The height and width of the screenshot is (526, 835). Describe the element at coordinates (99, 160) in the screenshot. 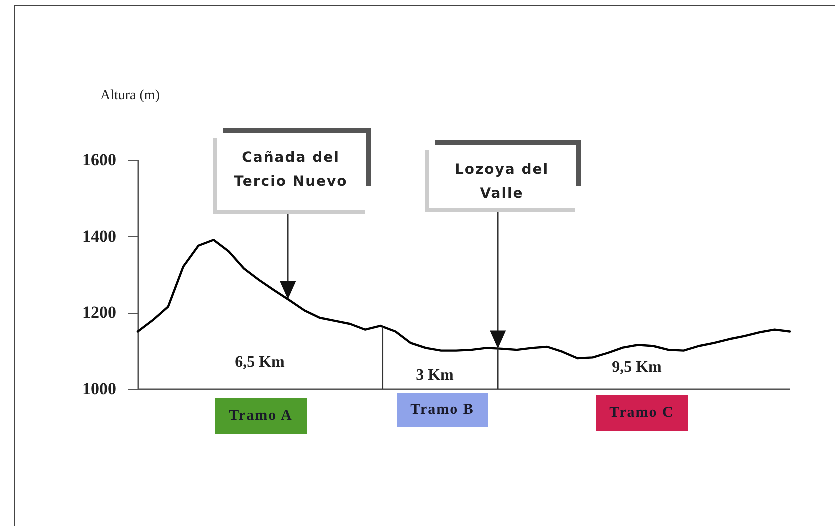

I see `y-tick-label: 1600` at that location.